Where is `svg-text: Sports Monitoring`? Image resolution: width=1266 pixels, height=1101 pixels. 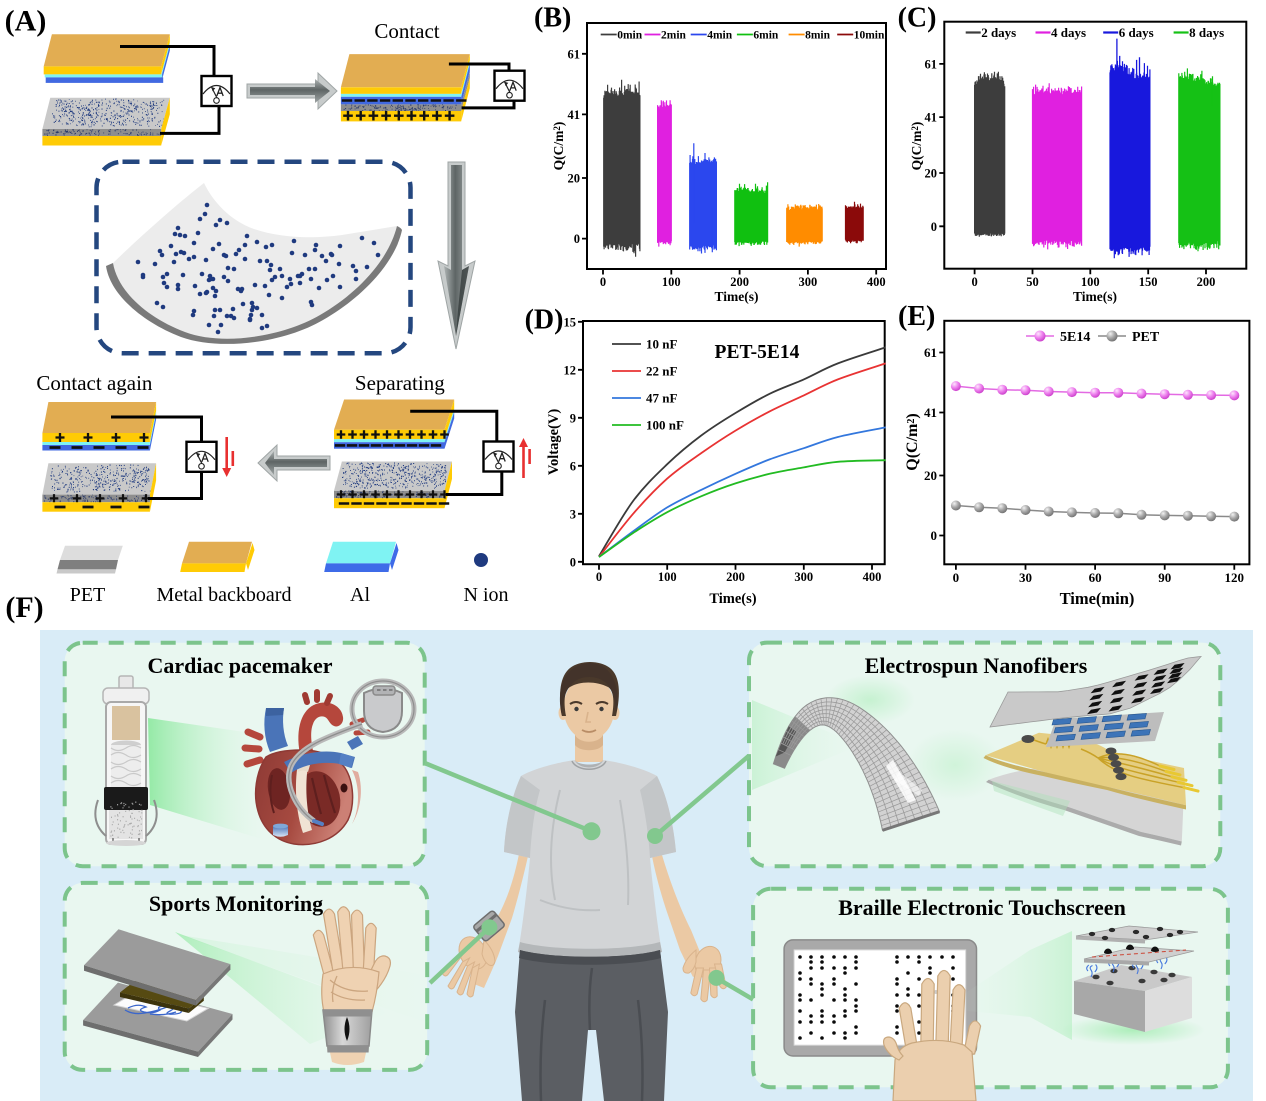
svg-text: Sports Monitoring is located at coordinates (236, 903).